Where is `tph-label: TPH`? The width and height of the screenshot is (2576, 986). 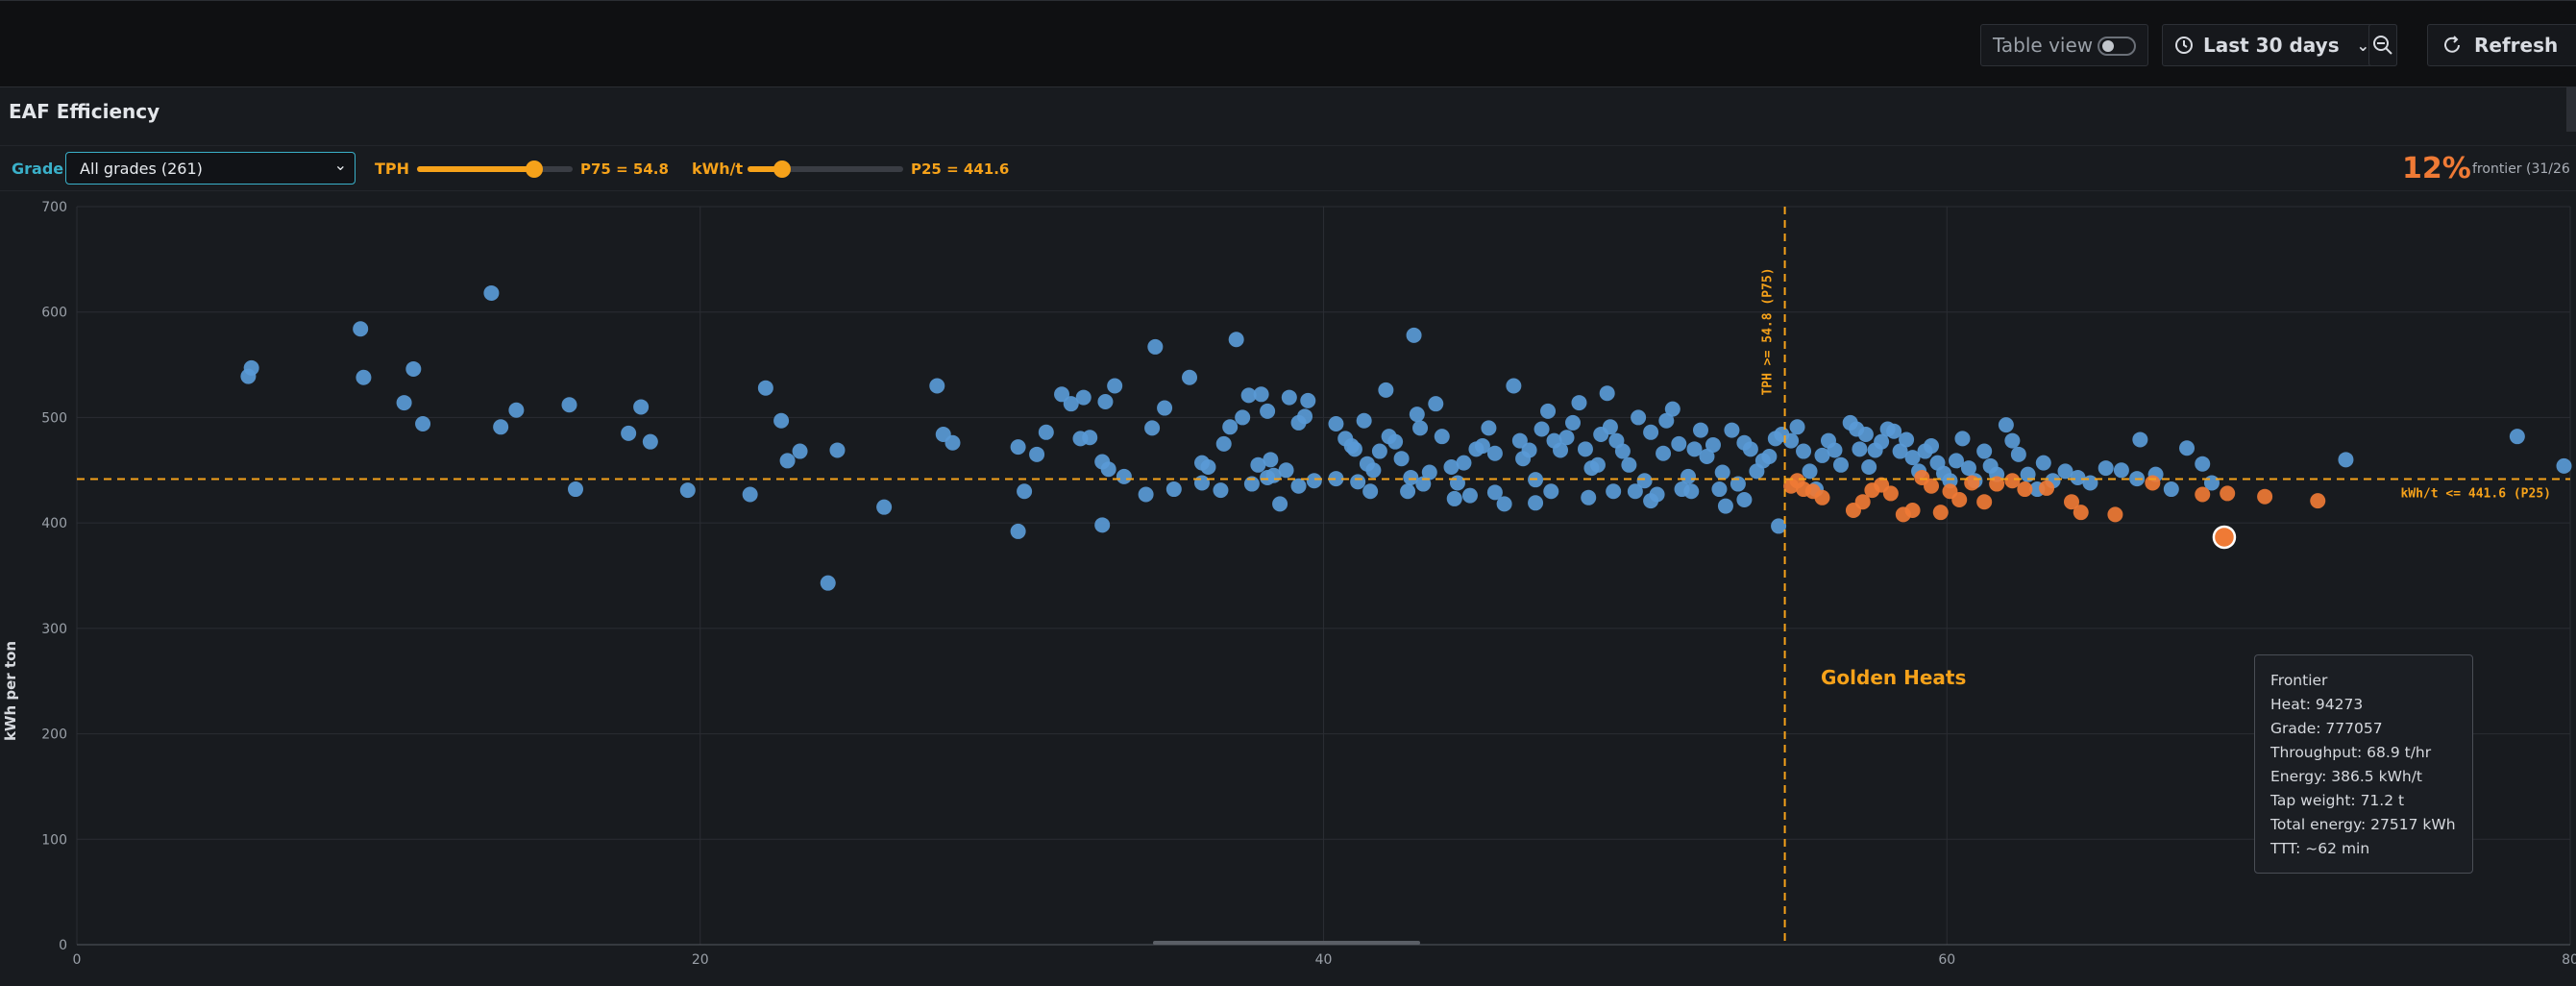
tph-label: TPH is located at coordinates (392, 169).